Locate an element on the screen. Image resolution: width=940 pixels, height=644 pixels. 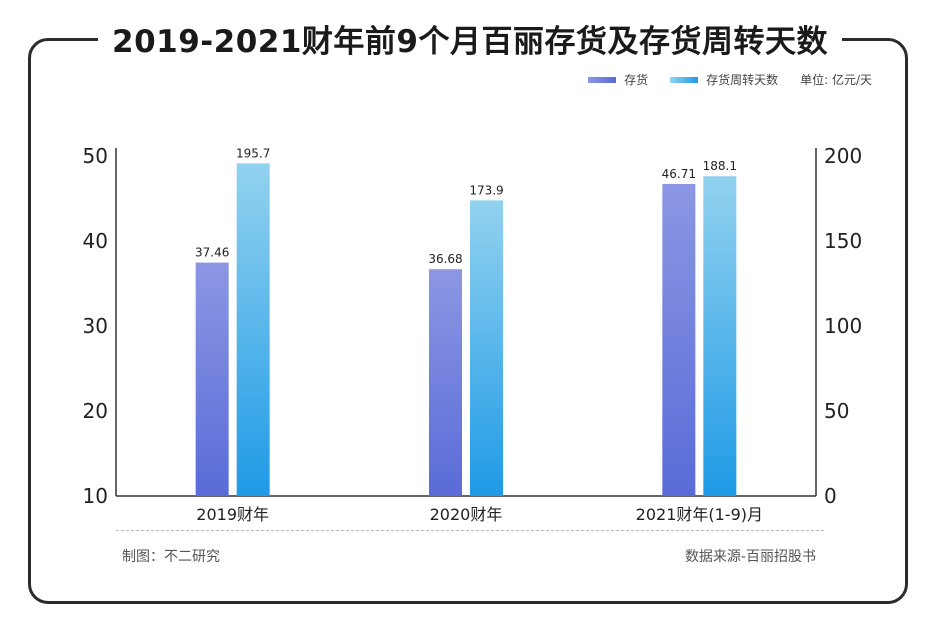
data-label-inventory: 46.71 is located at coordinates (679, 174).